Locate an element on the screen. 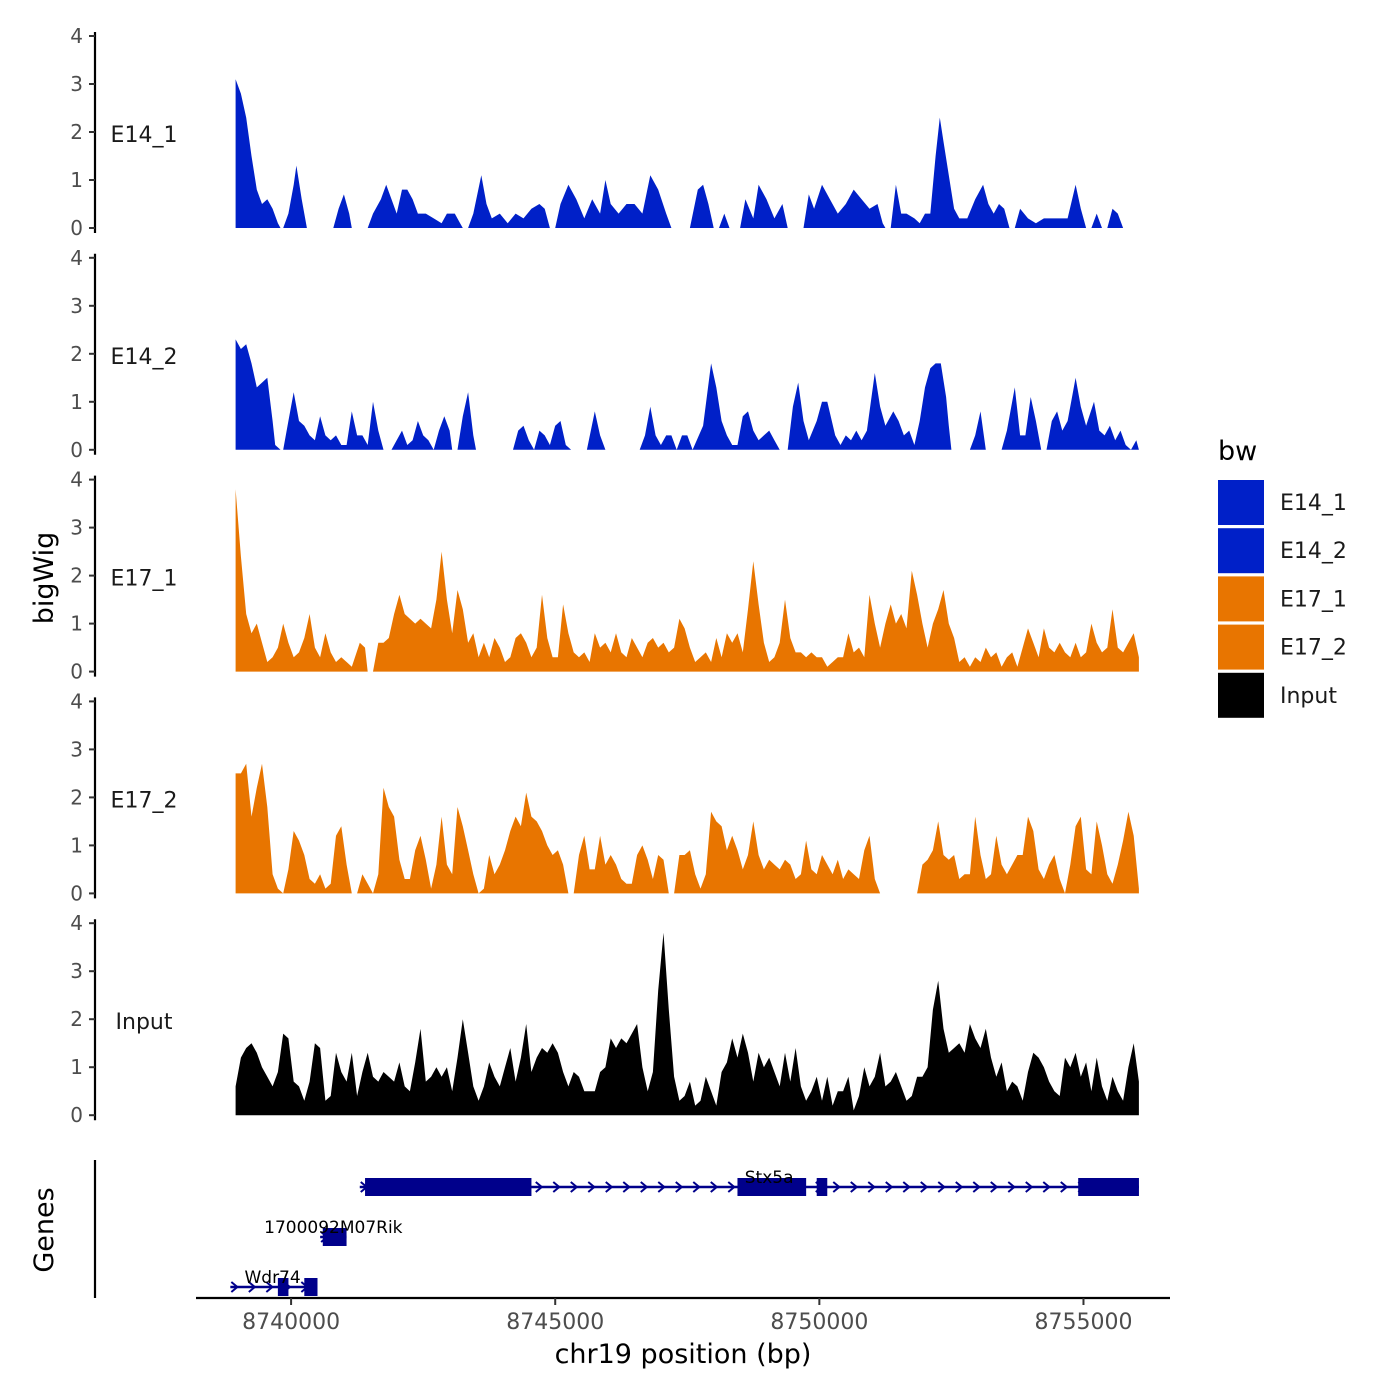 The width and height of the screenshot is (1400, 1400). track-e17_1: 0 1 2 3 4 E17_1 is located at coordinates (604, 576).